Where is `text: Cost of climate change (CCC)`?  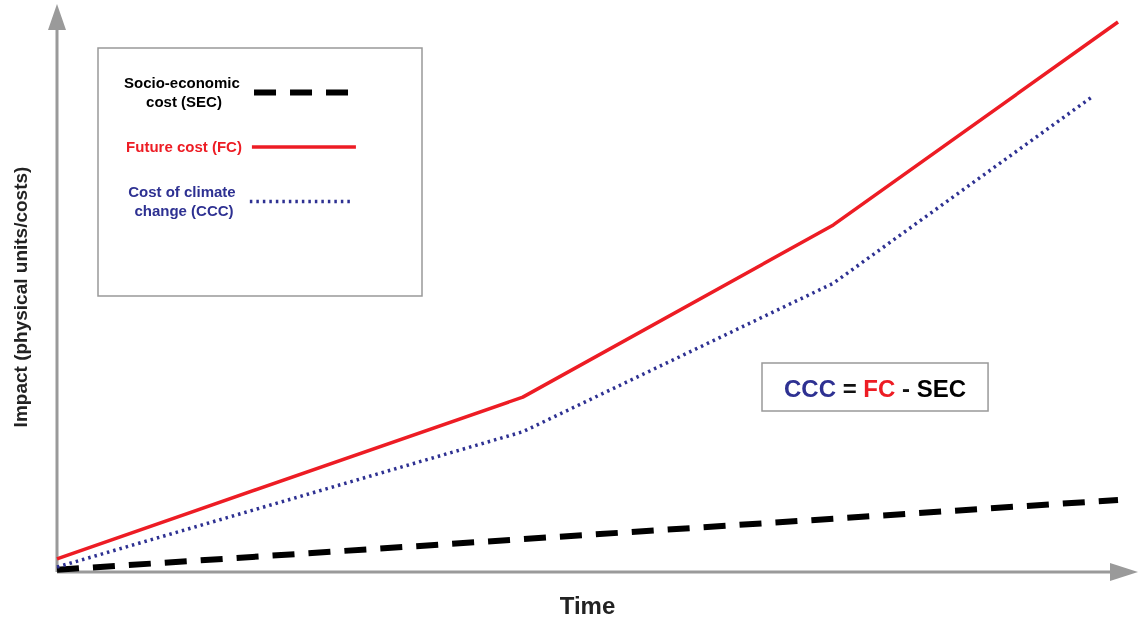
text: Cost of climate change (CCC) is located at coordinates (184, 201).